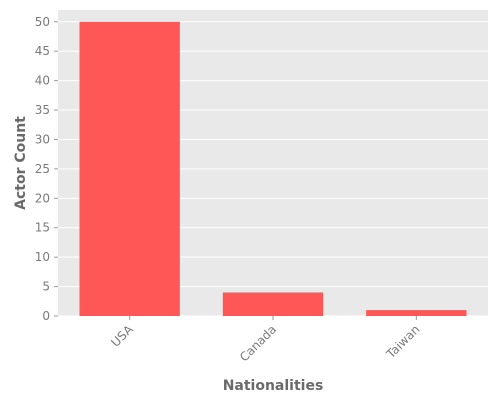  I want to click on y-tick-label: 15, so click(42, 228).